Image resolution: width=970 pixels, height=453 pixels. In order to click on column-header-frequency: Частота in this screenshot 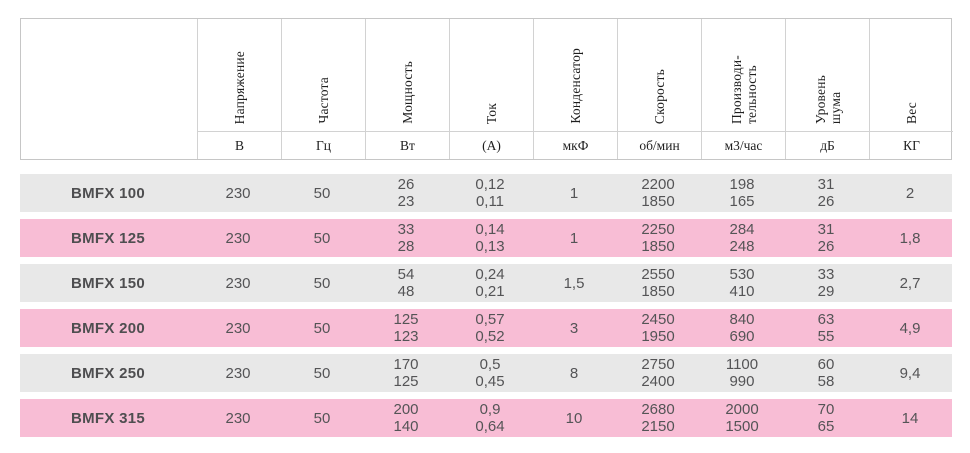, I will do `click(323, 75)`.